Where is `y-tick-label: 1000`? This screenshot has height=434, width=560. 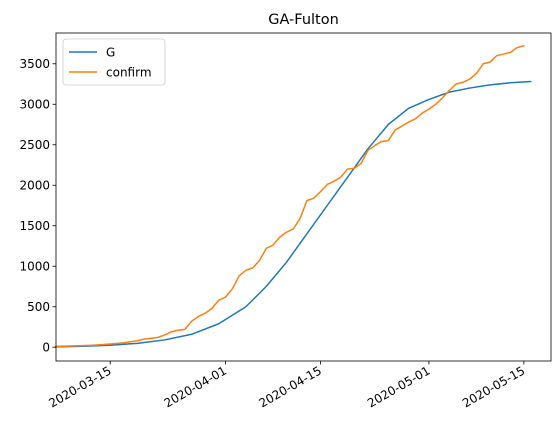
y-tick-label: 1000 is located at coordinates (34, 267).